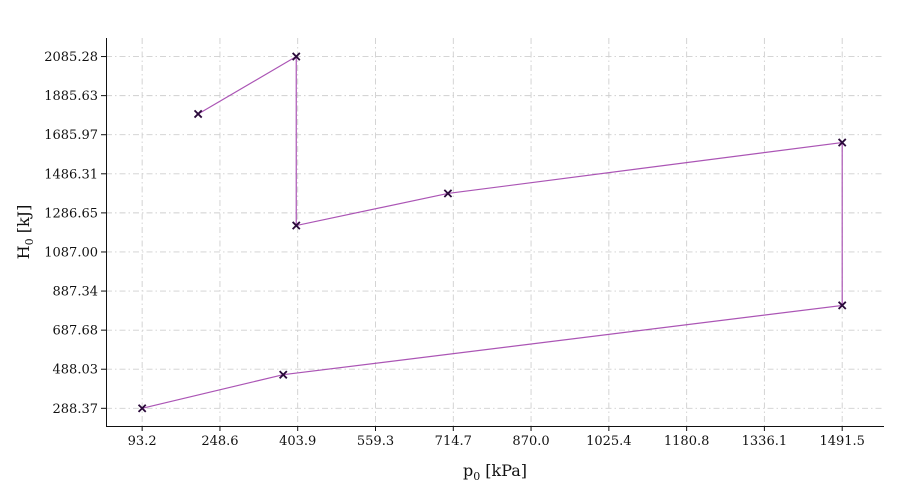  I want to click on x-tick-label: 403.9, so click(297, 441).